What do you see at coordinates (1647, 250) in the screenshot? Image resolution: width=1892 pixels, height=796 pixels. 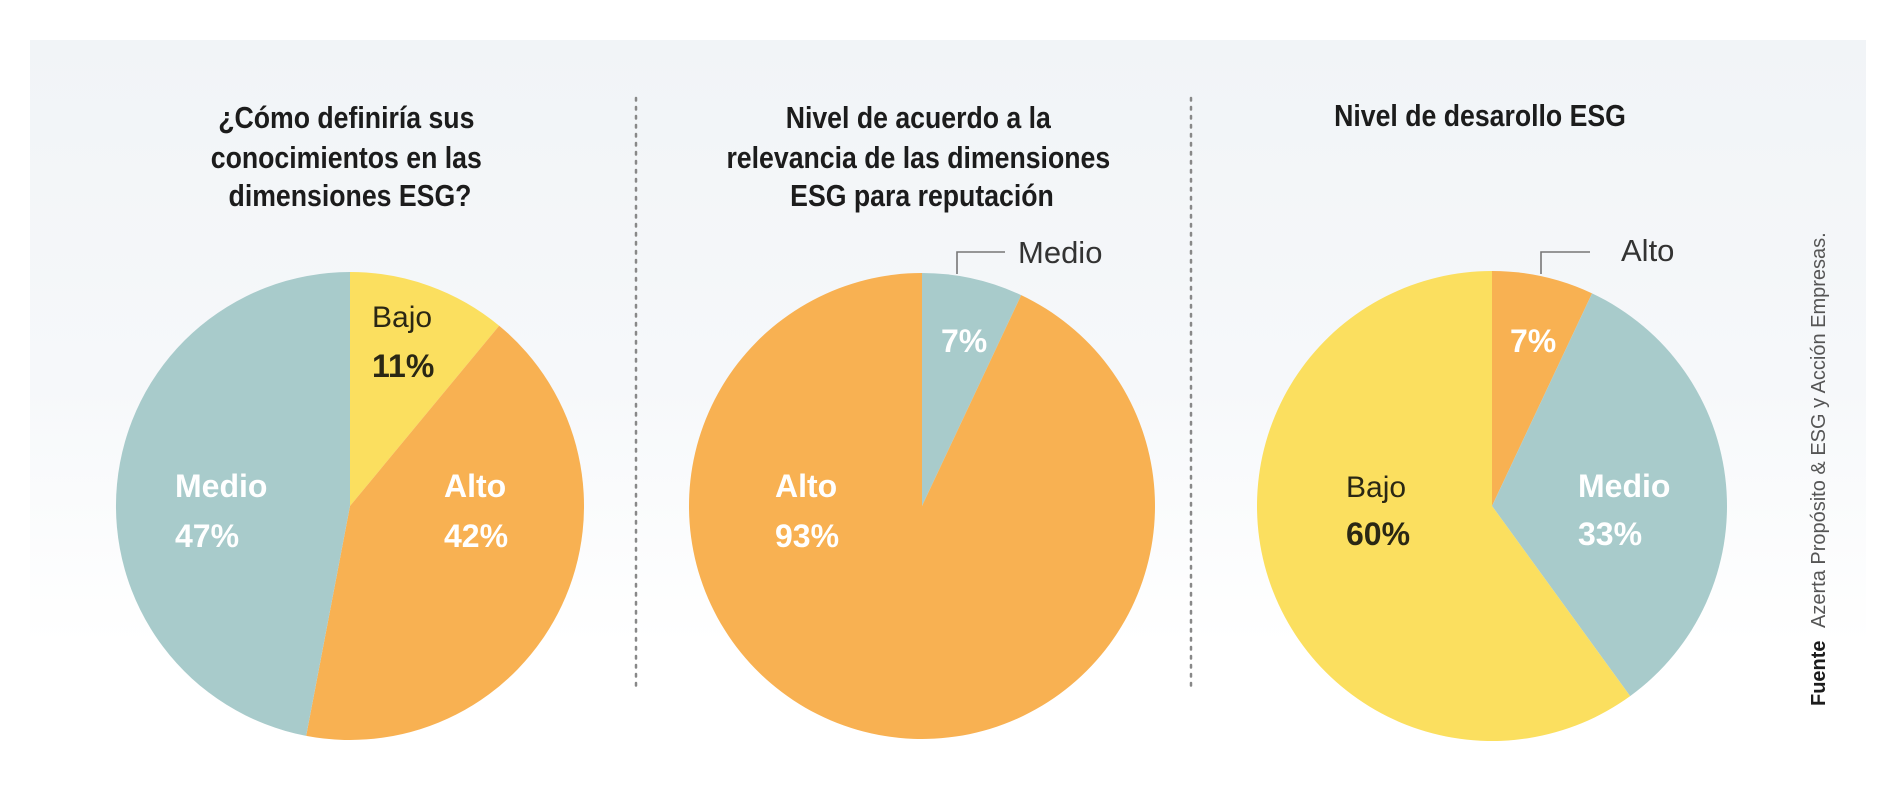 I see `callout-label-alto: Alto` at bounding box center [1647, 250].